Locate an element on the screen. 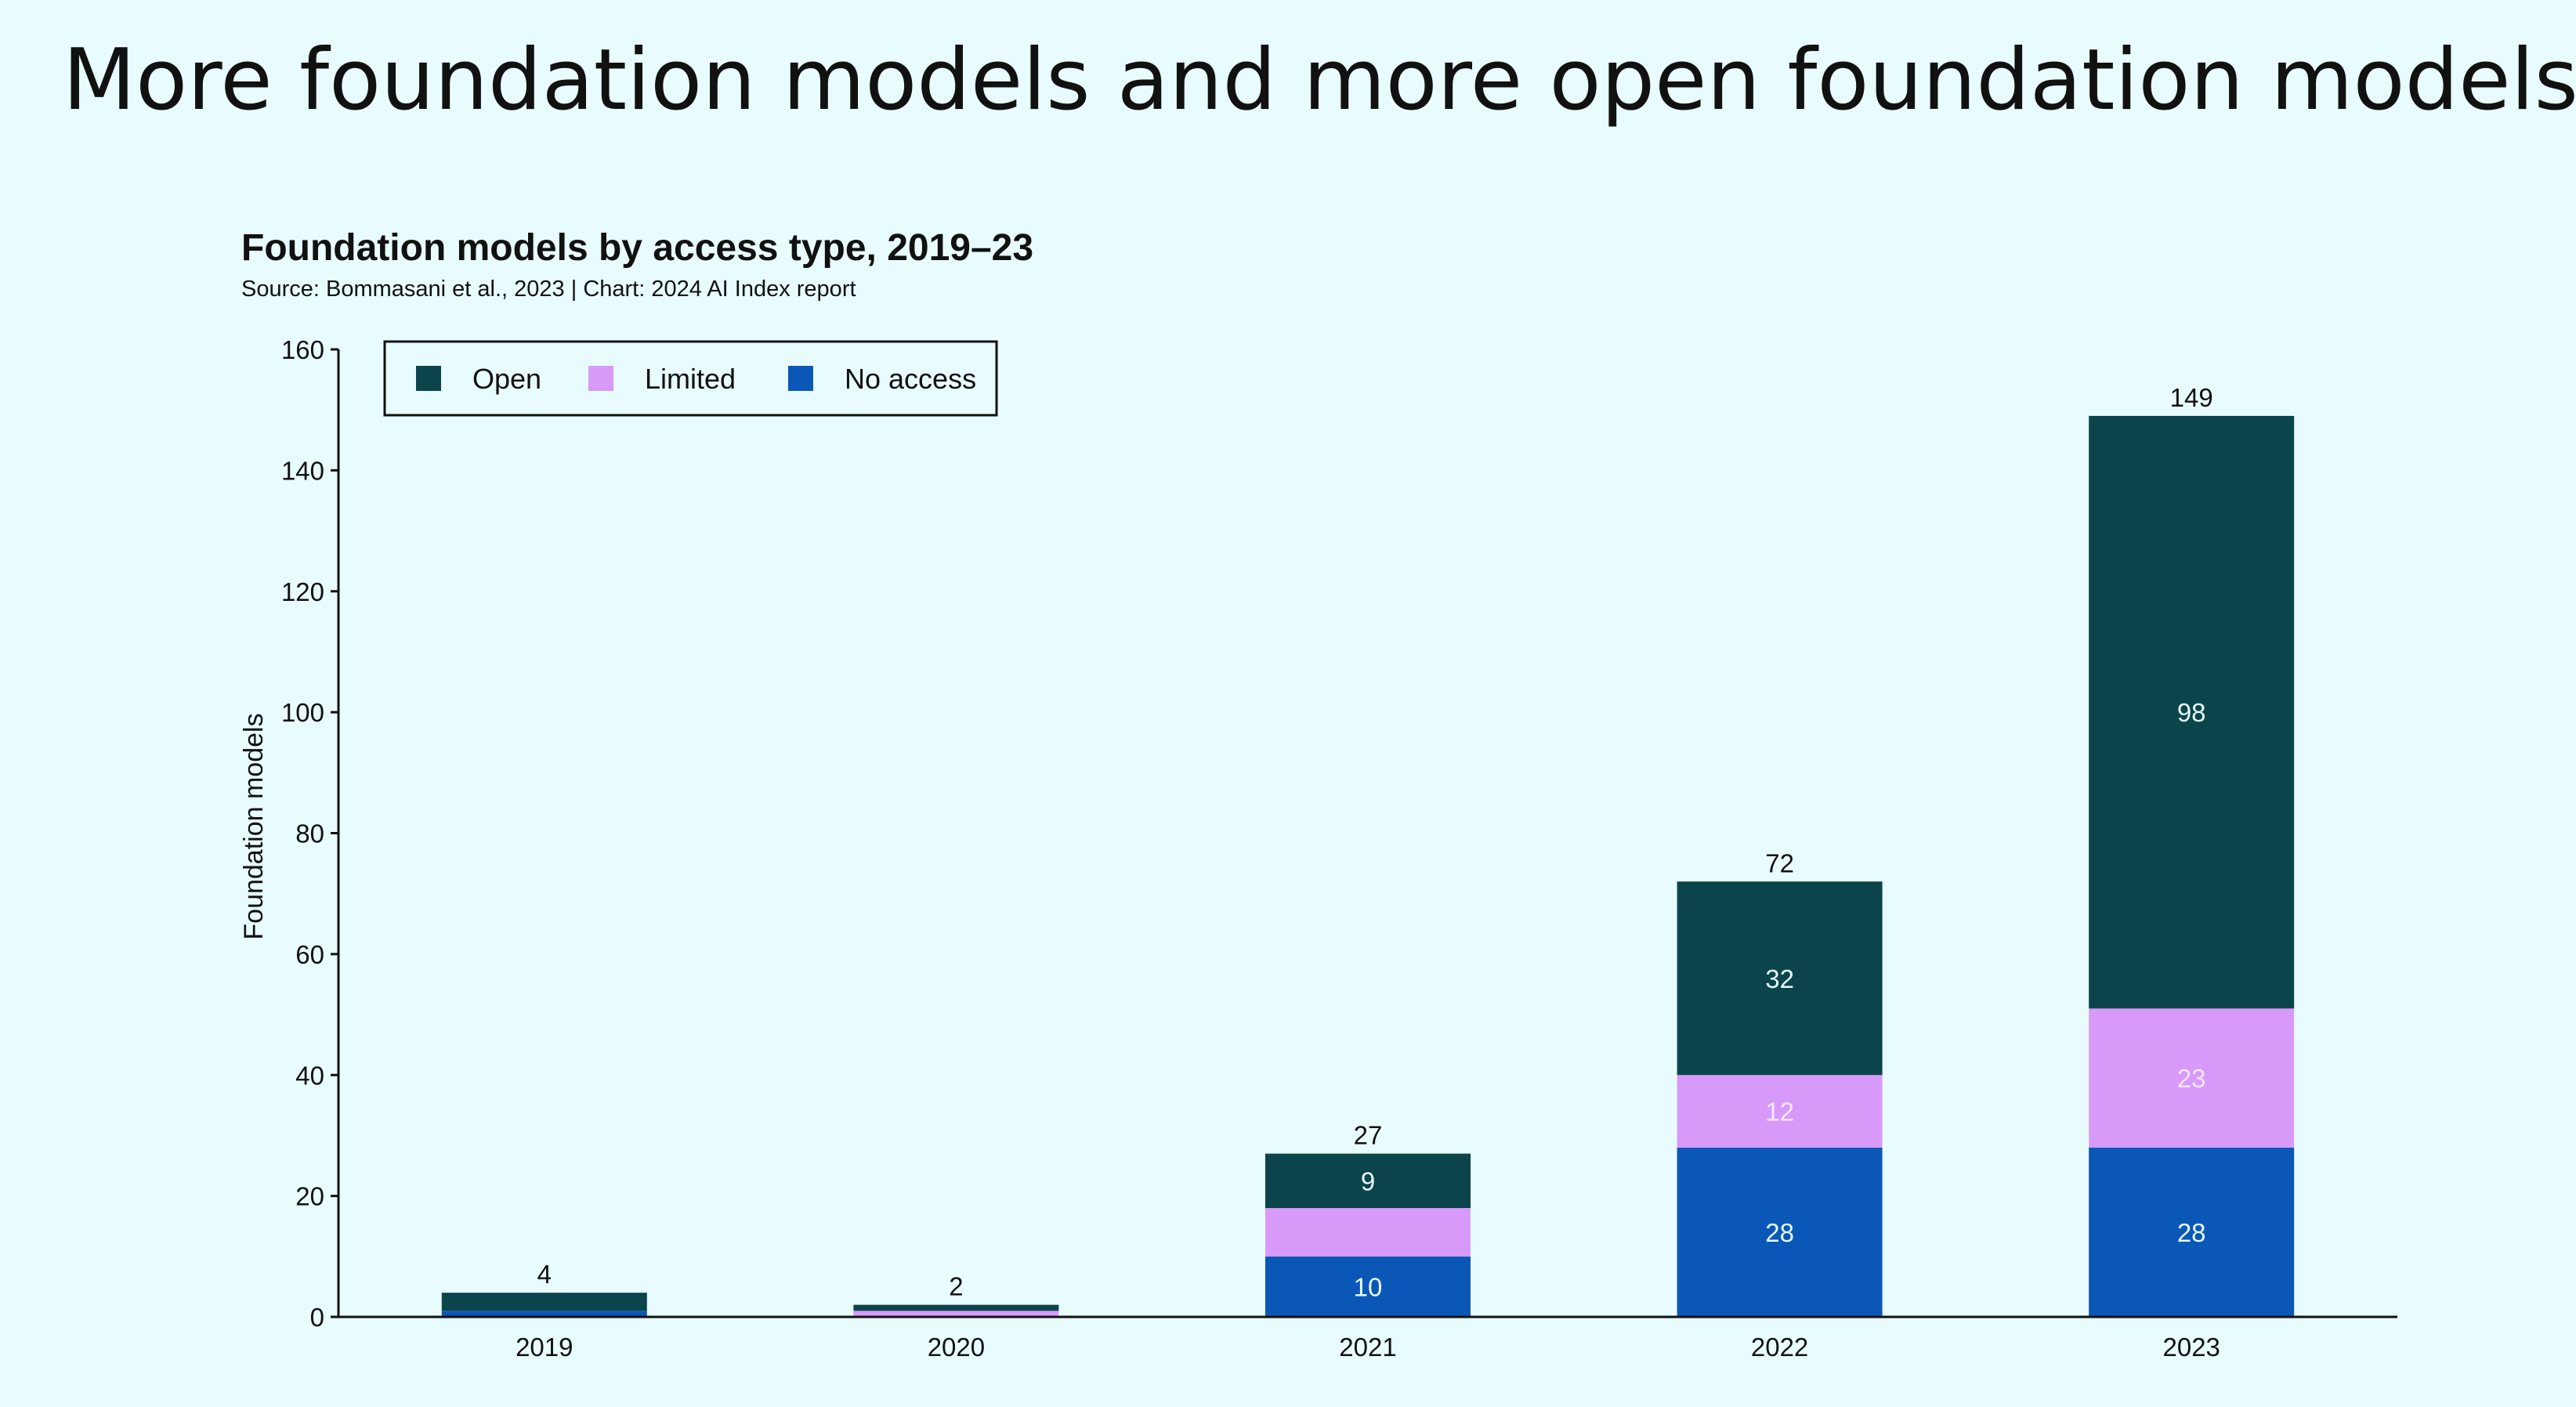 Image resolution: width=2576 pixels, height=1407 pixels. y-axis: 0 20 40 60 80 100 120 140 160 is located at coordinates (310, 833).